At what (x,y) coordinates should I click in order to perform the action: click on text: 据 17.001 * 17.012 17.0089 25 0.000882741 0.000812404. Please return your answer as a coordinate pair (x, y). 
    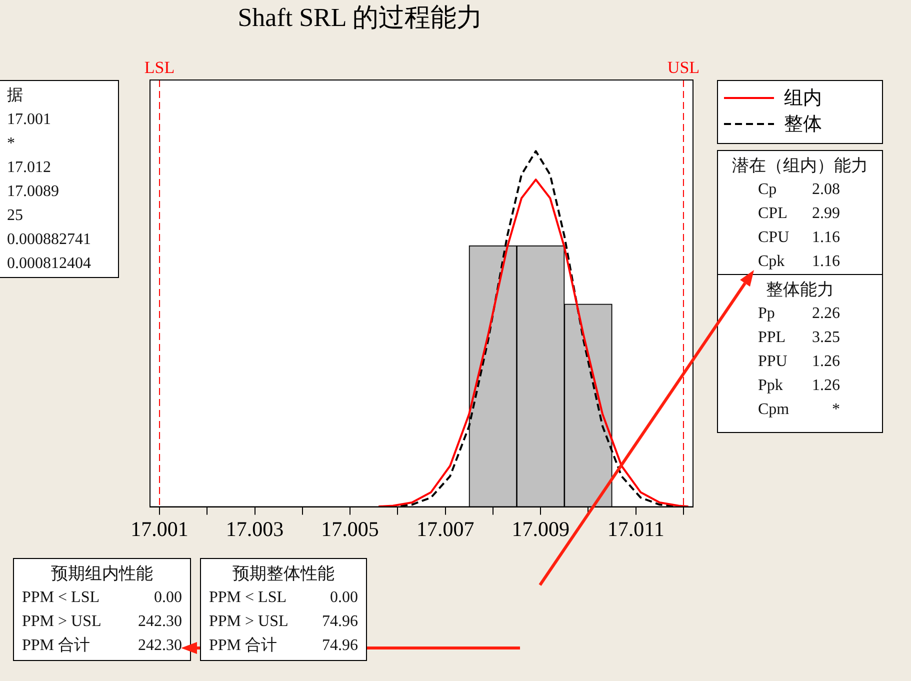
    Looking at the image, I should click on (49, 180).